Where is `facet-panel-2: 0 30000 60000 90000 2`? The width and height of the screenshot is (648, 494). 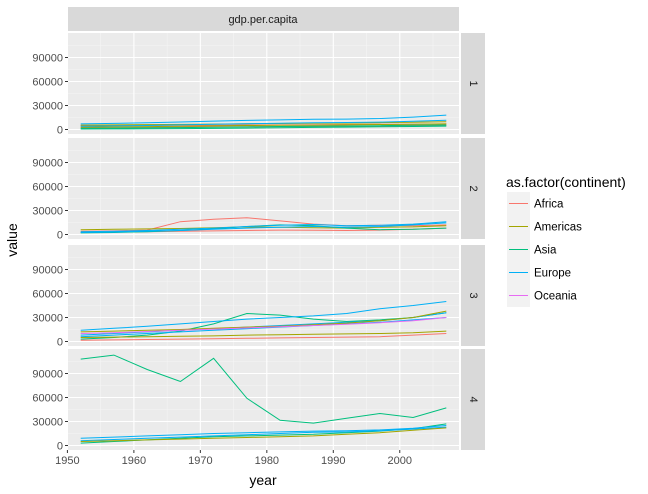
facet-panel-2: 0 30000 60000 90000 2 is located at coordinates (258, 190).